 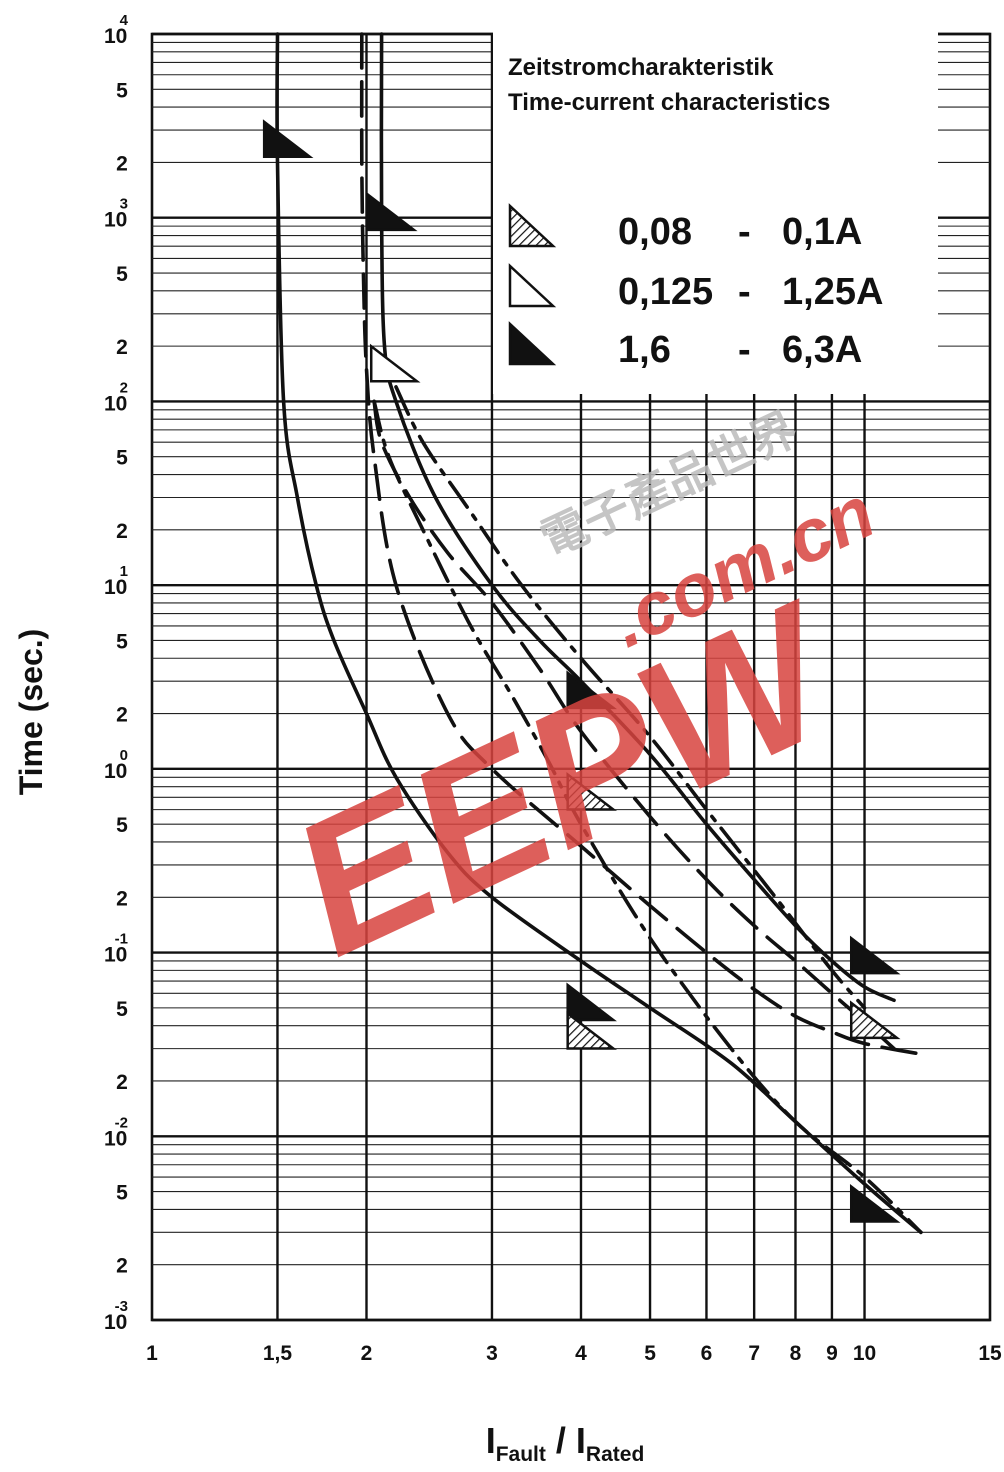 What do you see at coordinates (121, 1122) in the screenshot?
I see `y-tick-exponent: -2` at bounding box center [121, 1122].